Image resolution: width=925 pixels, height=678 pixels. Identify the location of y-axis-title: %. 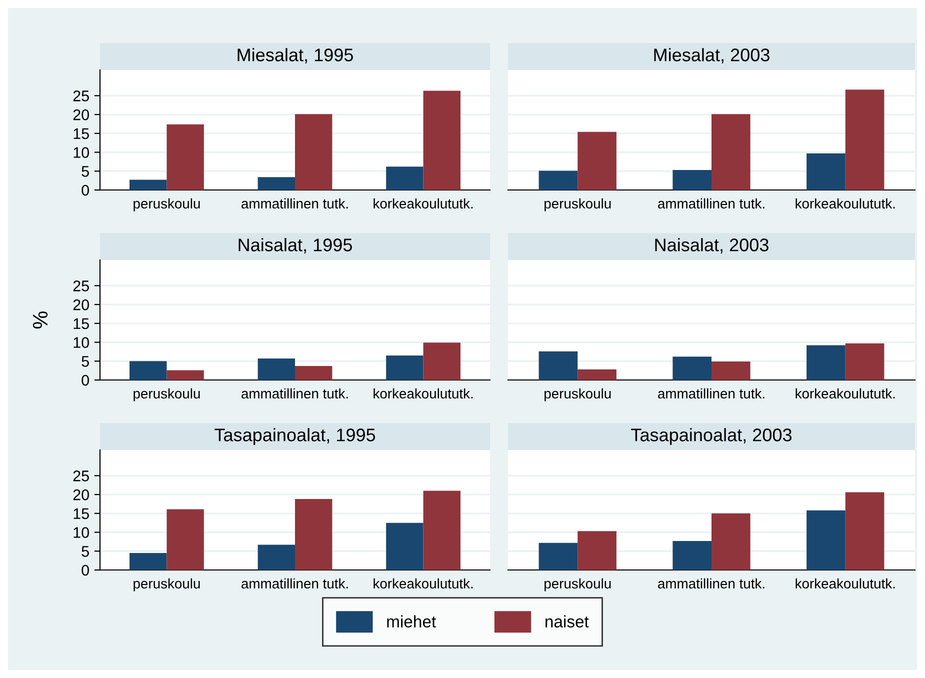
(40, 320).